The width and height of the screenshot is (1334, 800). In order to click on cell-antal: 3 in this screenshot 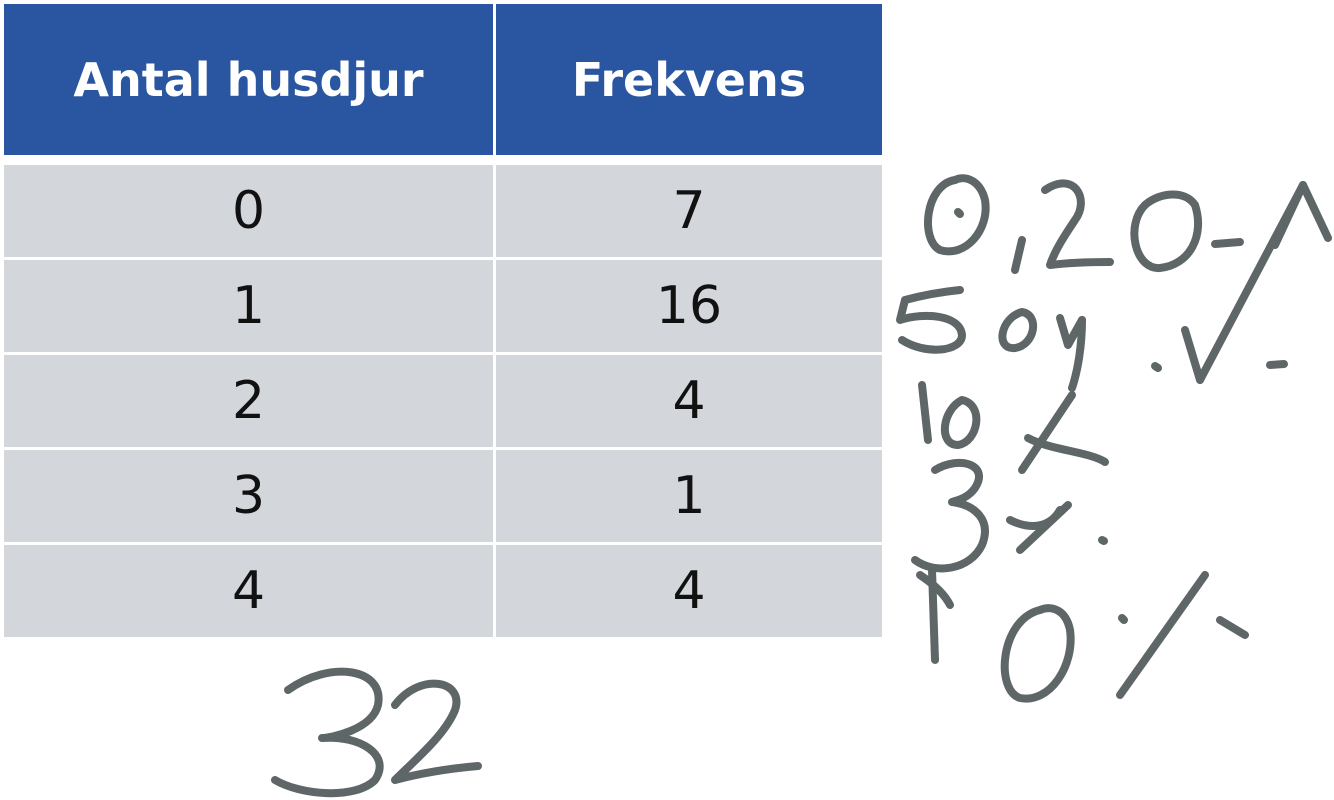, I will do `click(248, 496)`.